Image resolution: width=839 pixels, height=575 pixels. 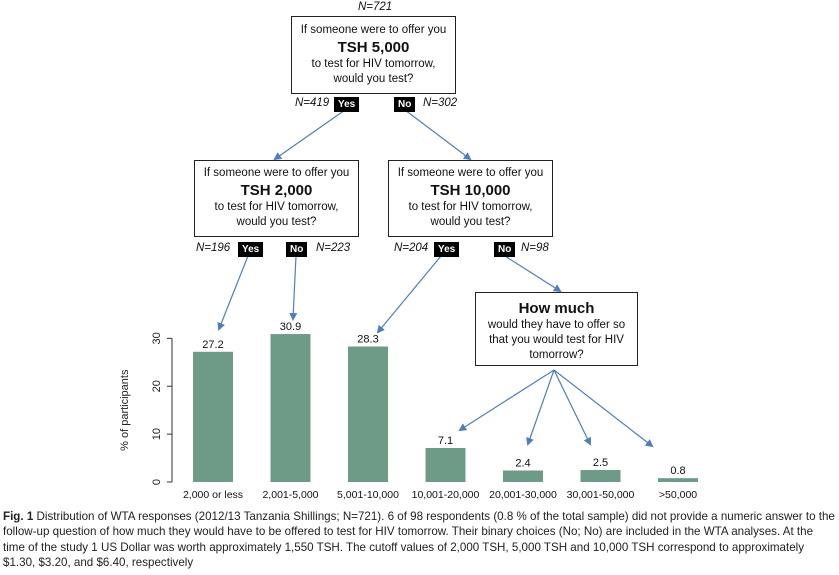 What do you see at coordinates (445, 441) in the screenshot?
I see `bar-value-label: 7.1` at bounding box center [445, 441].